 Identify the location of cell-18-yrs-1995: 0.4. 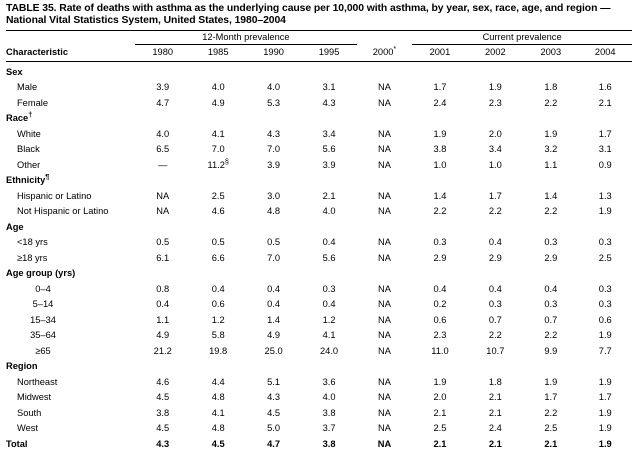
(329, 242).